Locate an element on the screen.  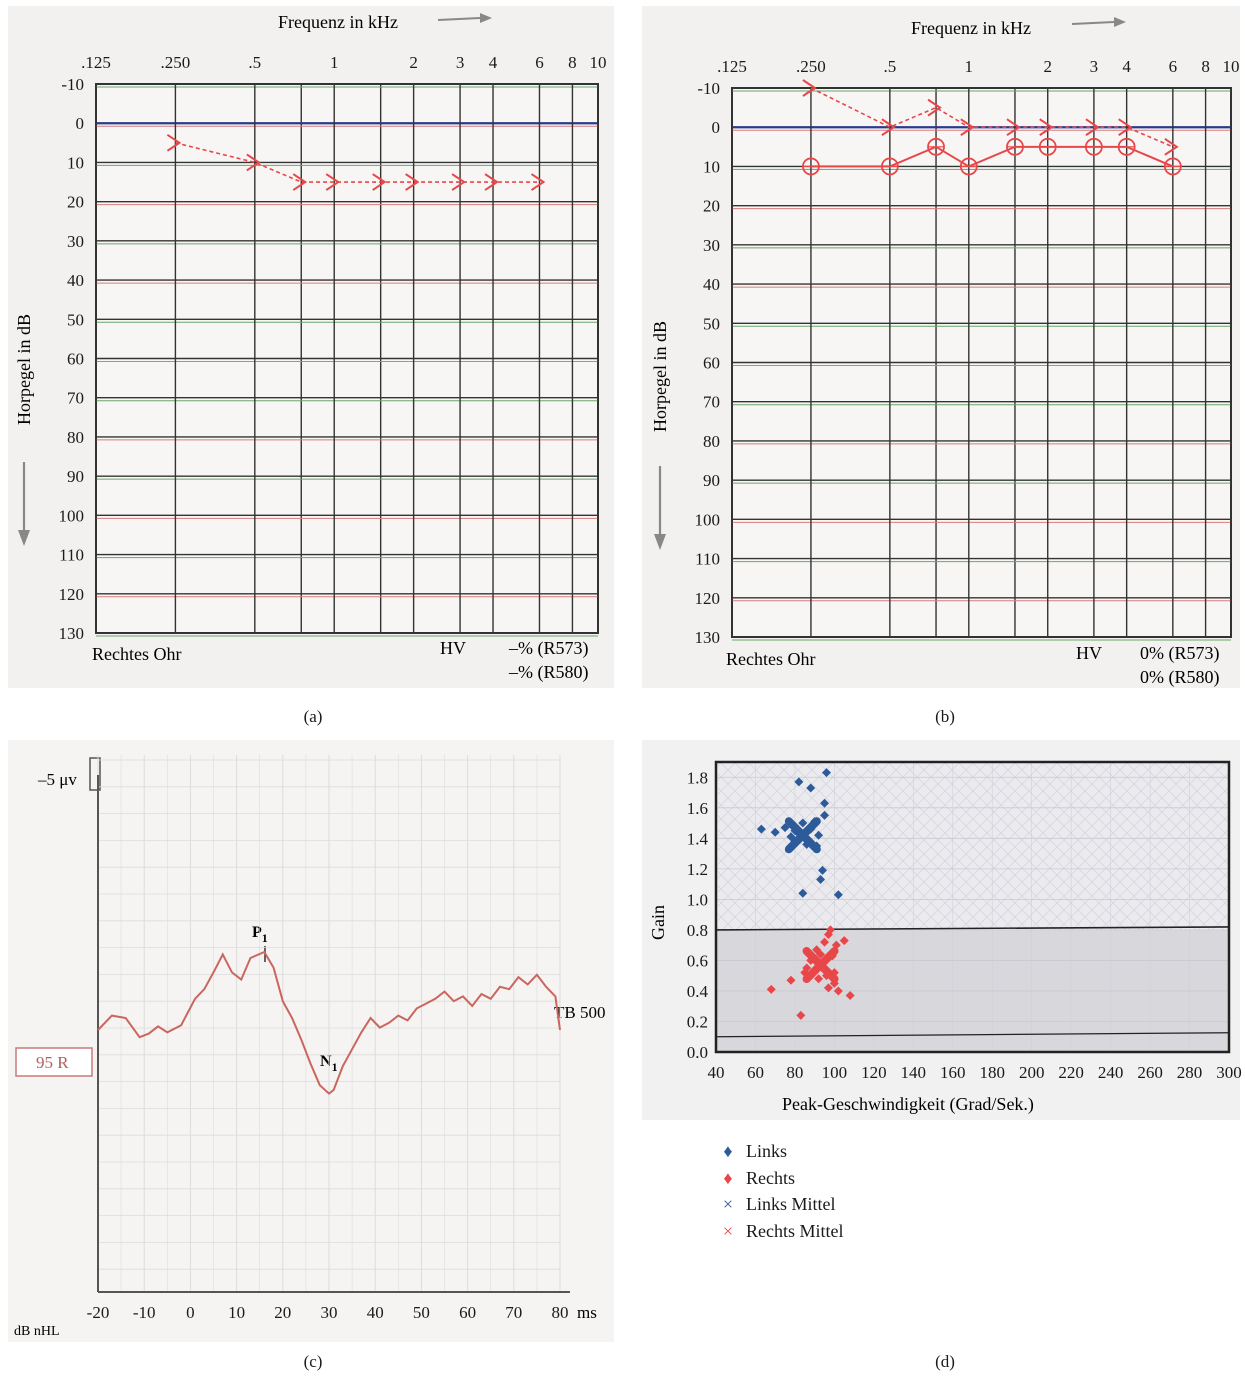
y-tick-label: 130 is located at coordinates (708, 637).